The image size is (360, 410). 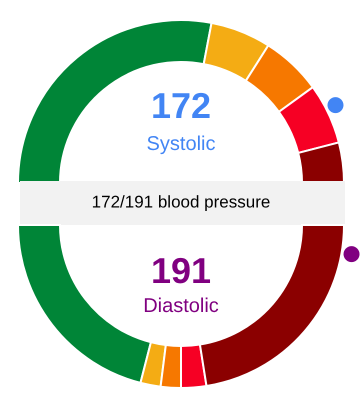 I want to click on text: Diastolic, so click(x=181, y=306).